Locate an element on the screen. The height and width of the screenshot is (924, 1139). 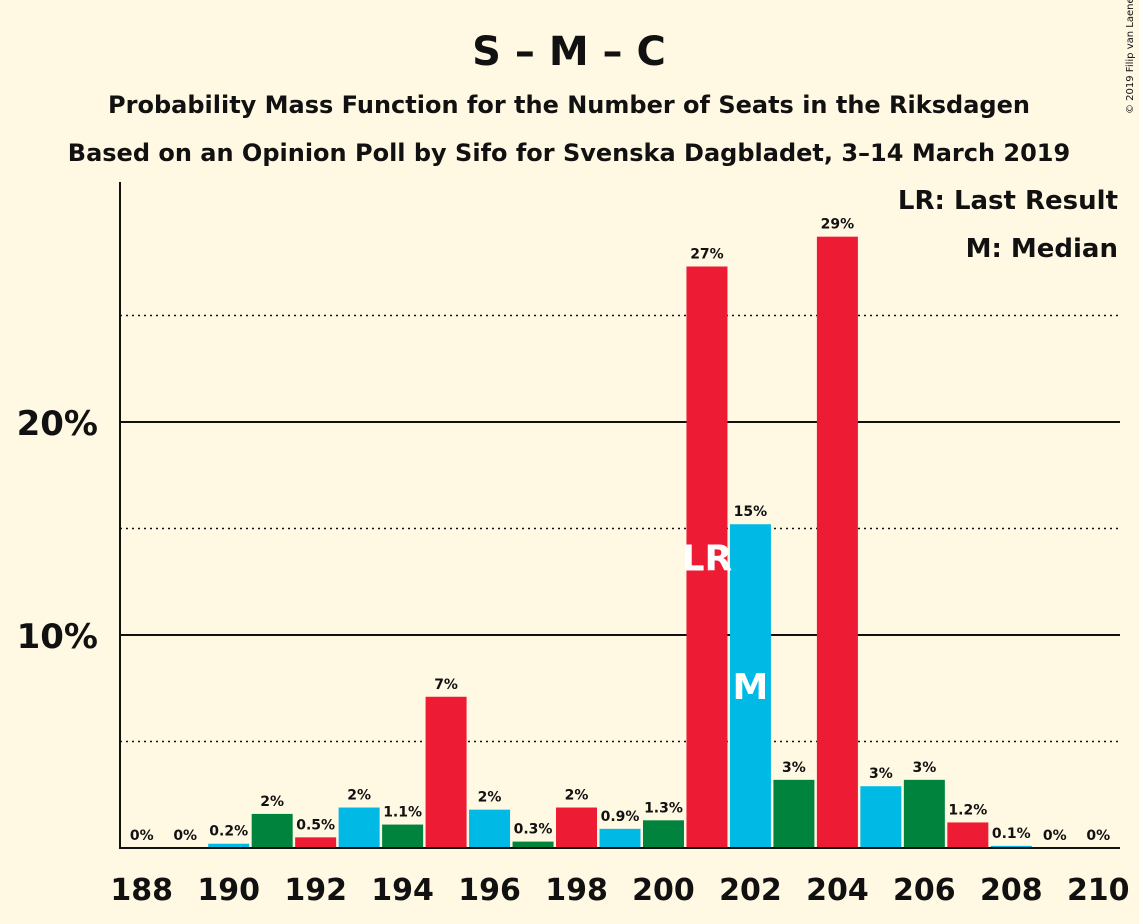
data-label-193: 2% is located at coordinates (359, 796).